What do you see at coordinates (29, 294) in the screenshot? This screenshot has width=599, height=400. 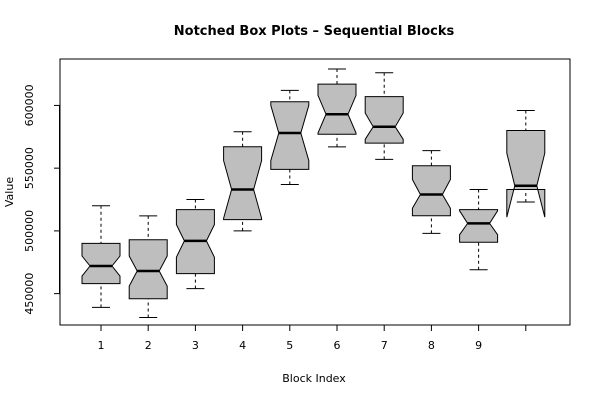 I see `y-tick-label: 450000` at bounding box center [29, 294].